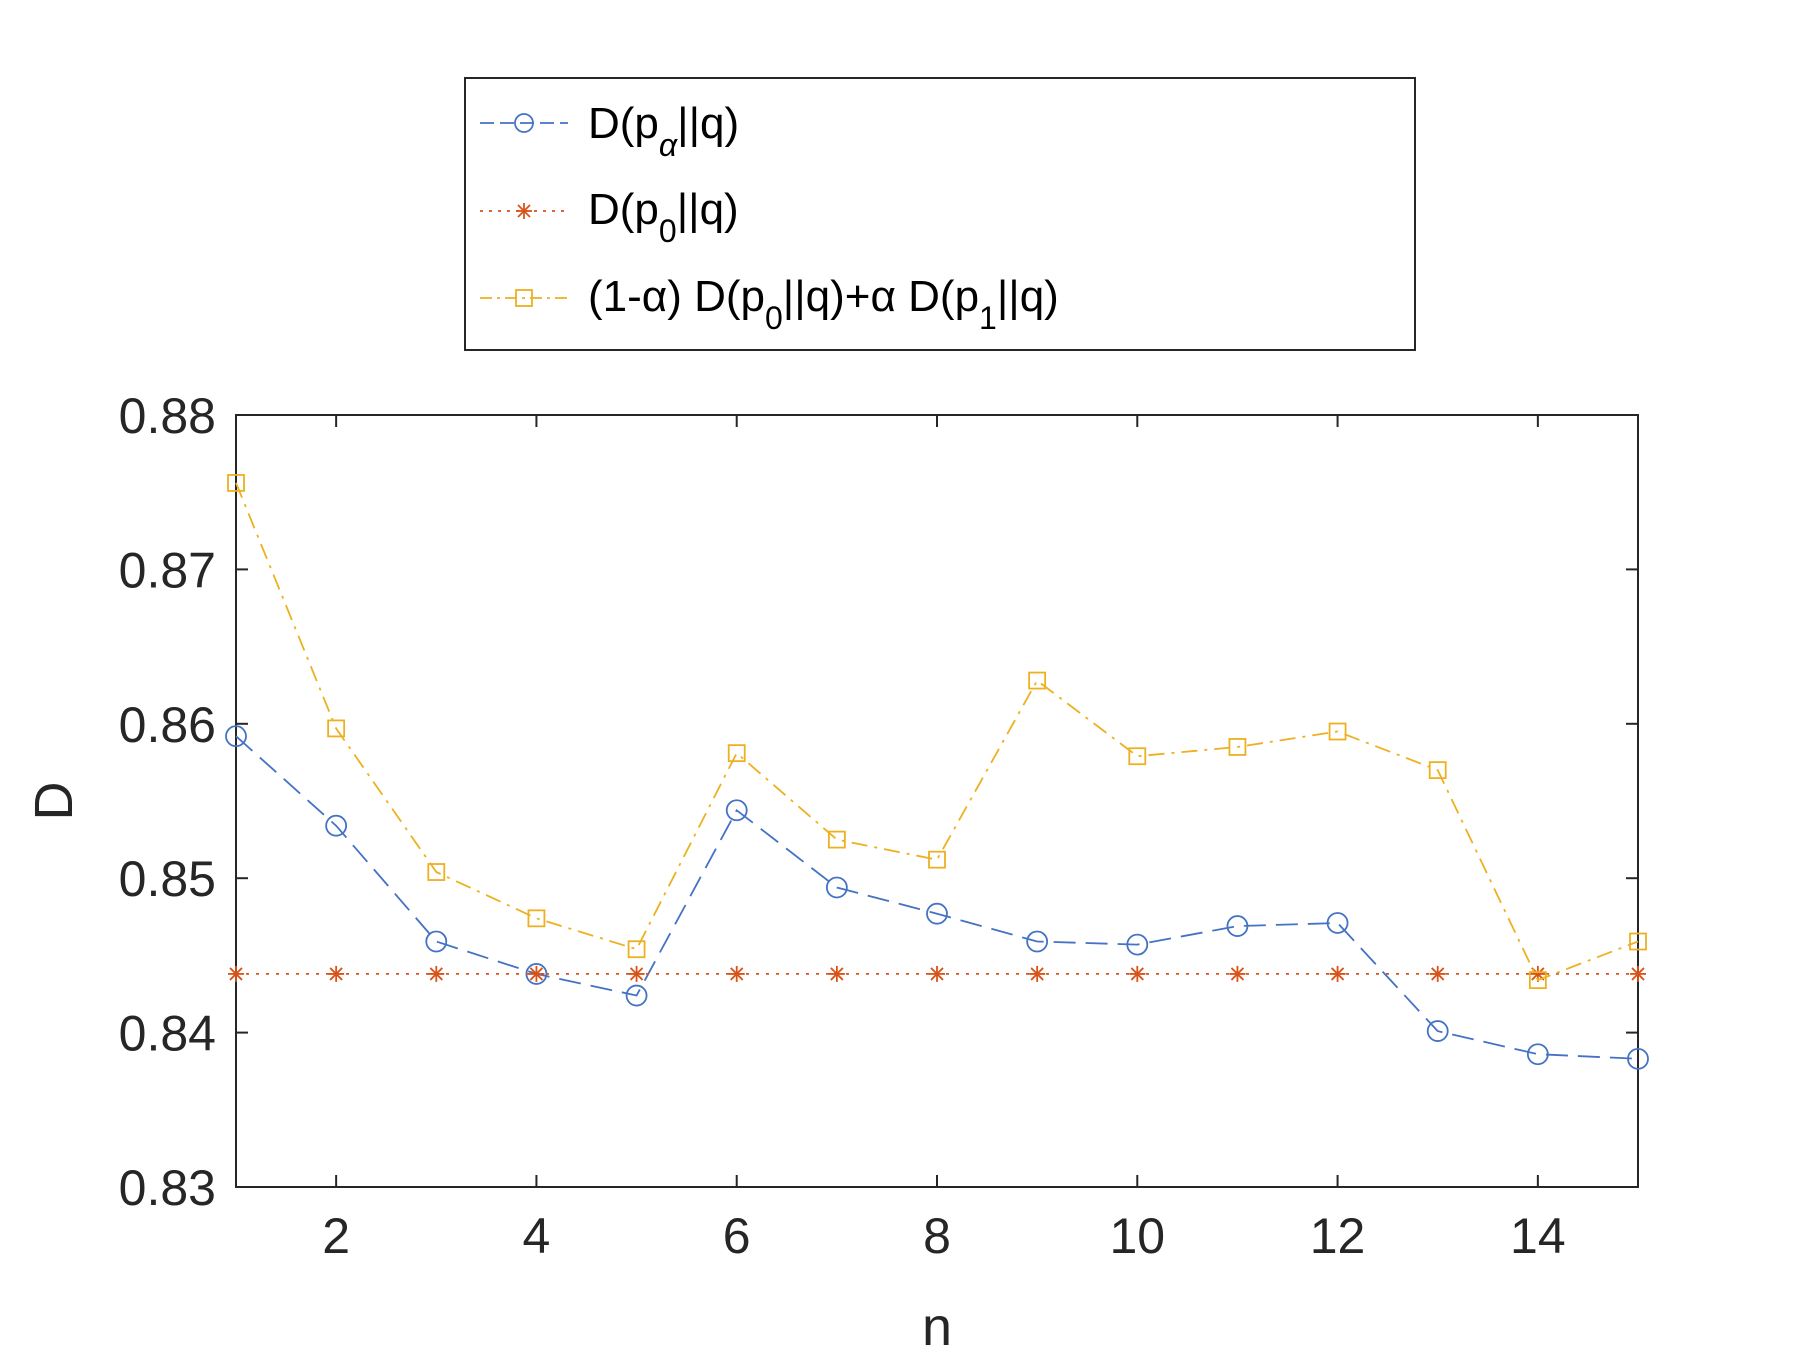  Describe the element at coordinates (937, 1323) in the screenshot. I see `x-axis-label: n` at that location.